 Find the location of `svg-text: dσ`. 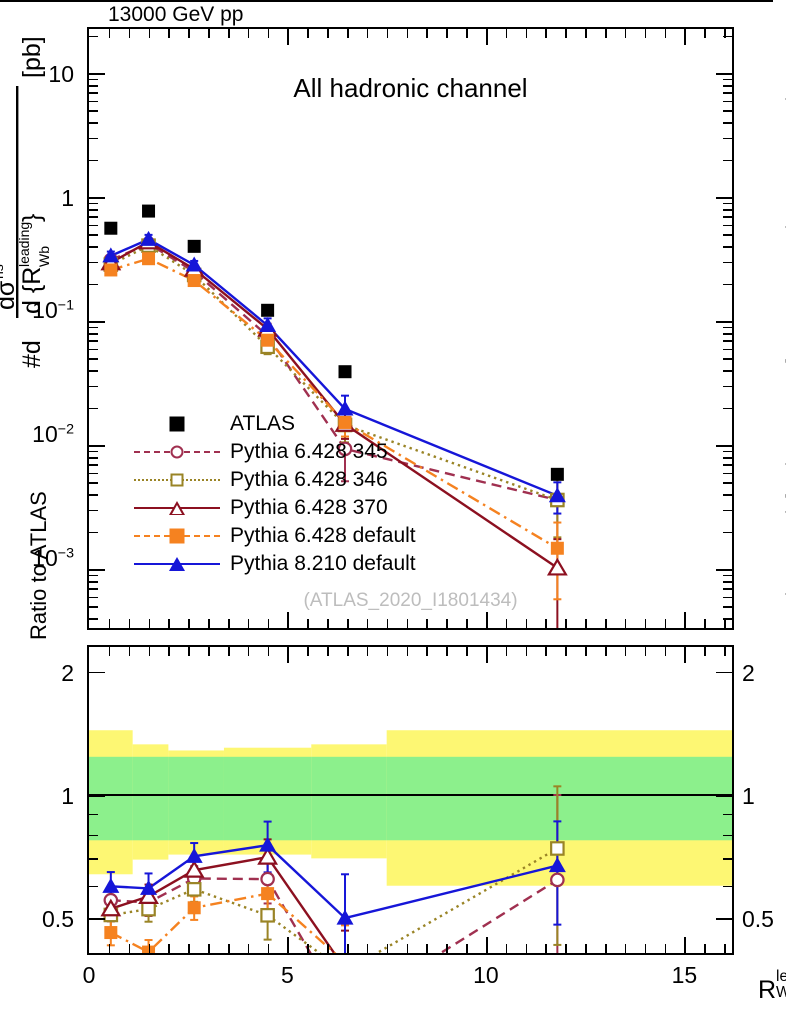

svg-text: dσ is located at coordinates (10, 295).